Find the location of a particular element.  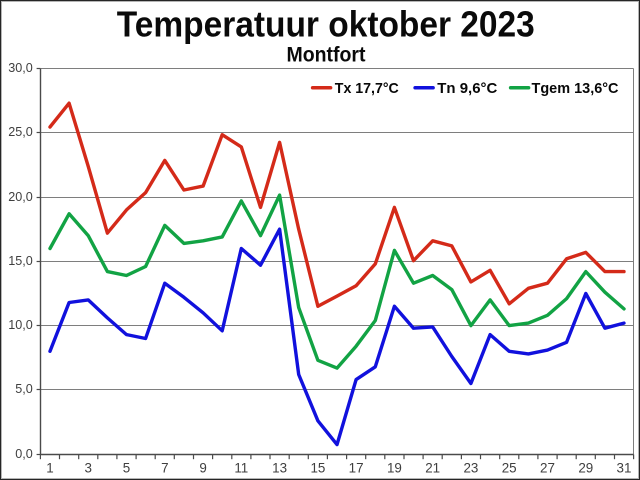

svg-text: 29 is located at coordinates (585, 468).